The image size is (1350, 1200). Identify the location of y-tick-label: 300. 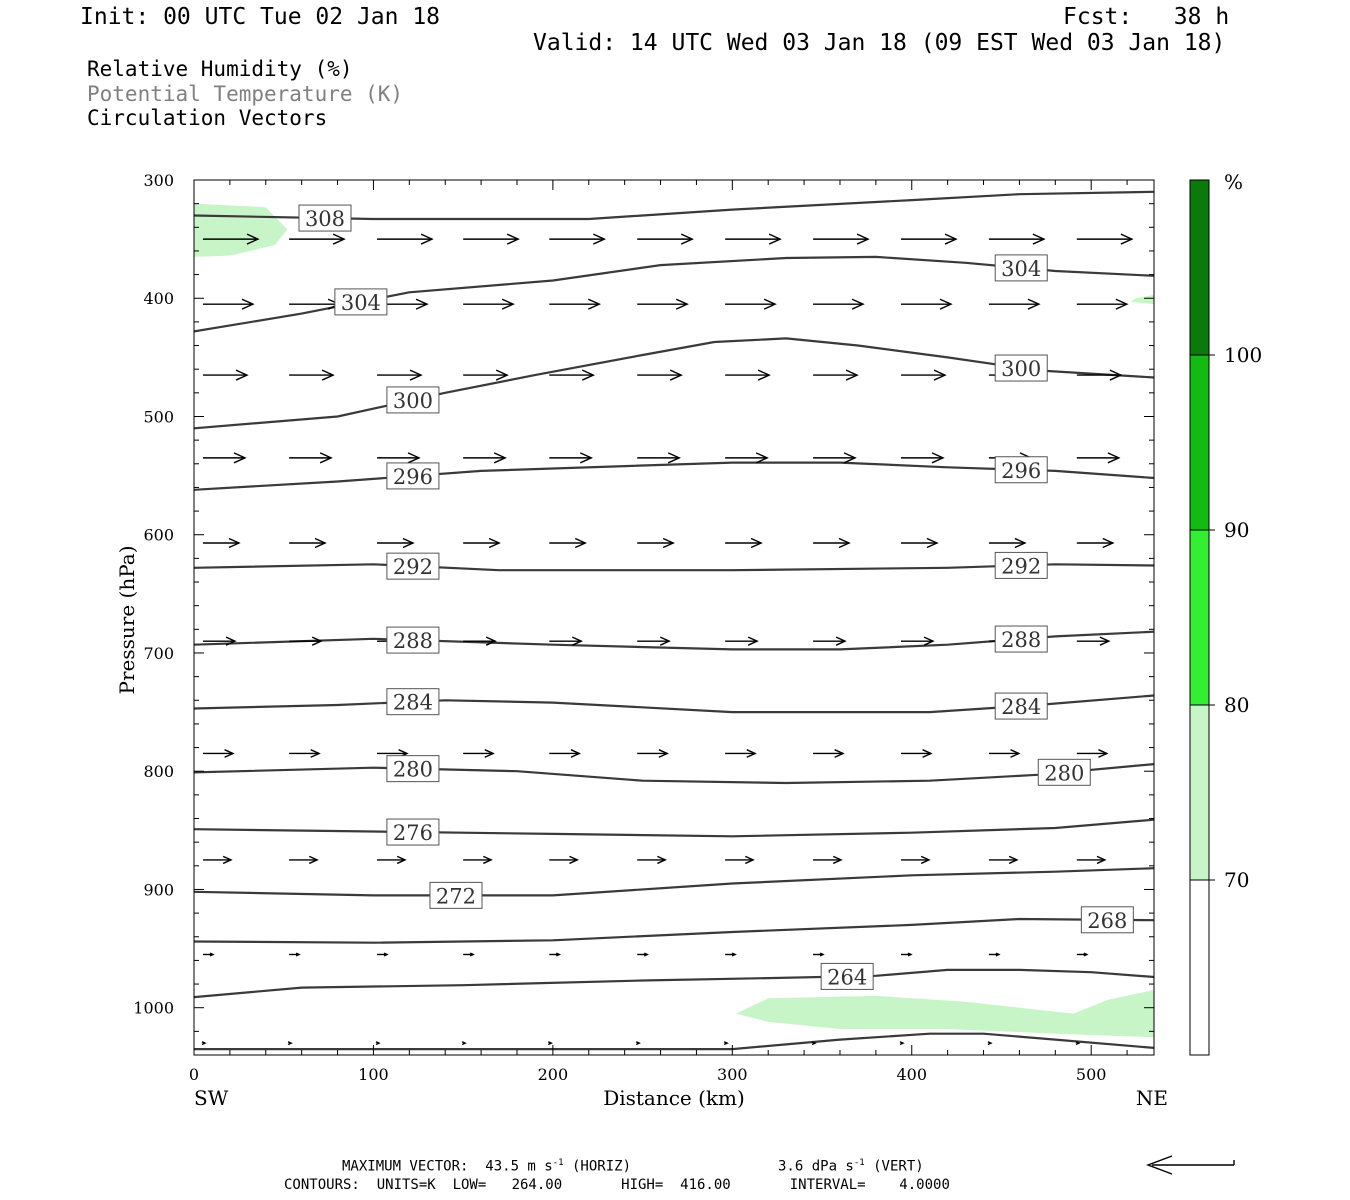
(158, 180).